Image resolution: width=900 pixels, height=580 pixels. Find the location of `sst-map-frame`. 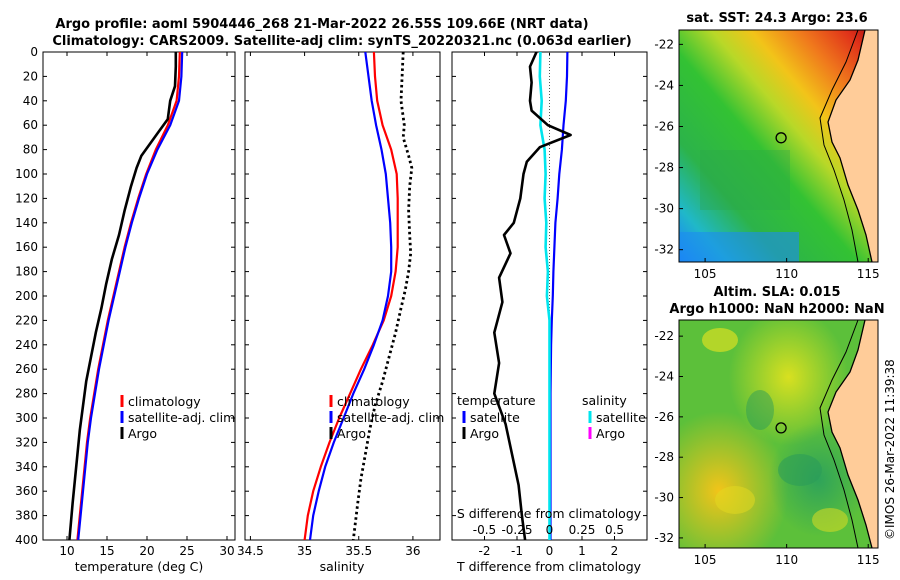

sst-map-frame is located at coordinates (778, 146).